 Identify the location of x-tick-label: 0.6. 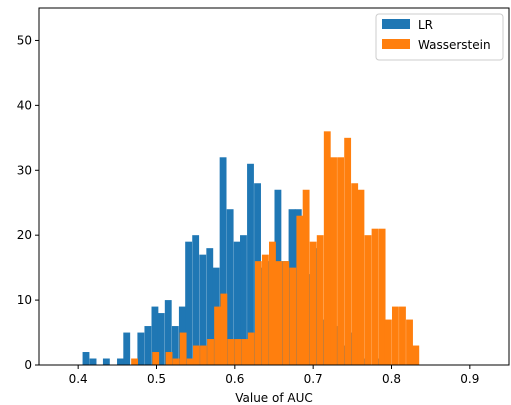
(234, 379).